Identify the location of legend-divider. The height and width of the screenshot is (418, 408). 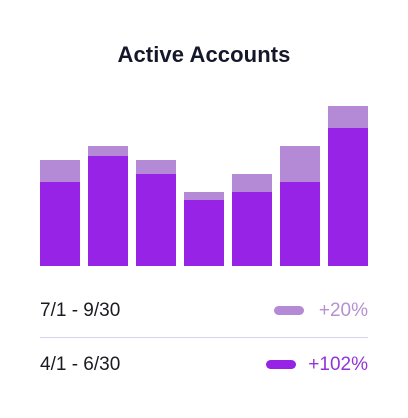
(204, 337).